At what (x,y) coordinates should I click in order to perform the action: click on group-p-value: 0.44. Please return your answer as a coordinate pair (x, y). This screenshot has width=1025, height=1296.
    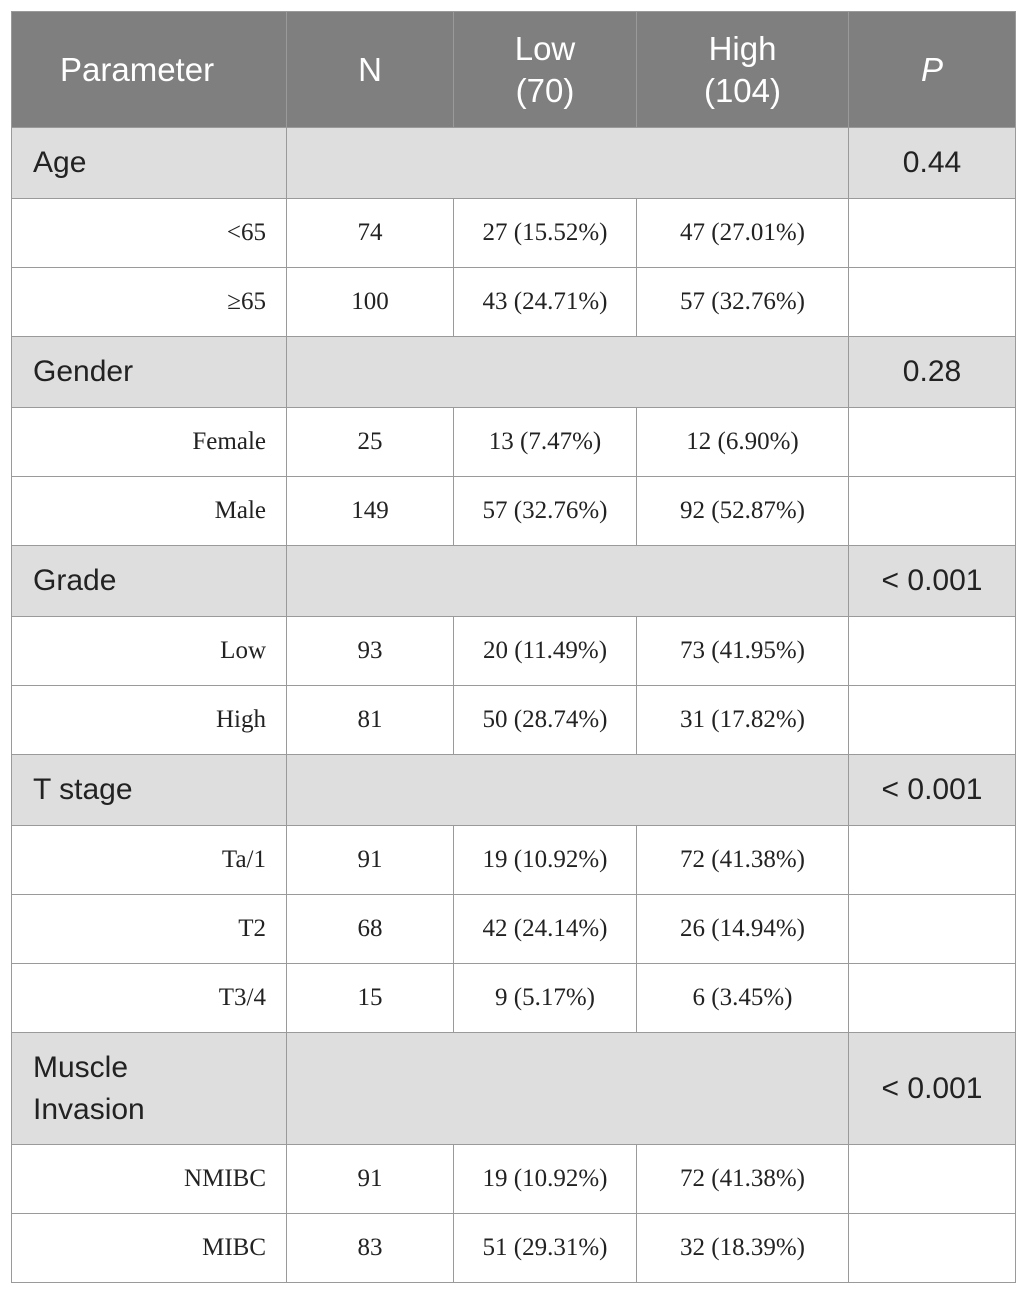
    Looking at the image, I should click on (932, 163).